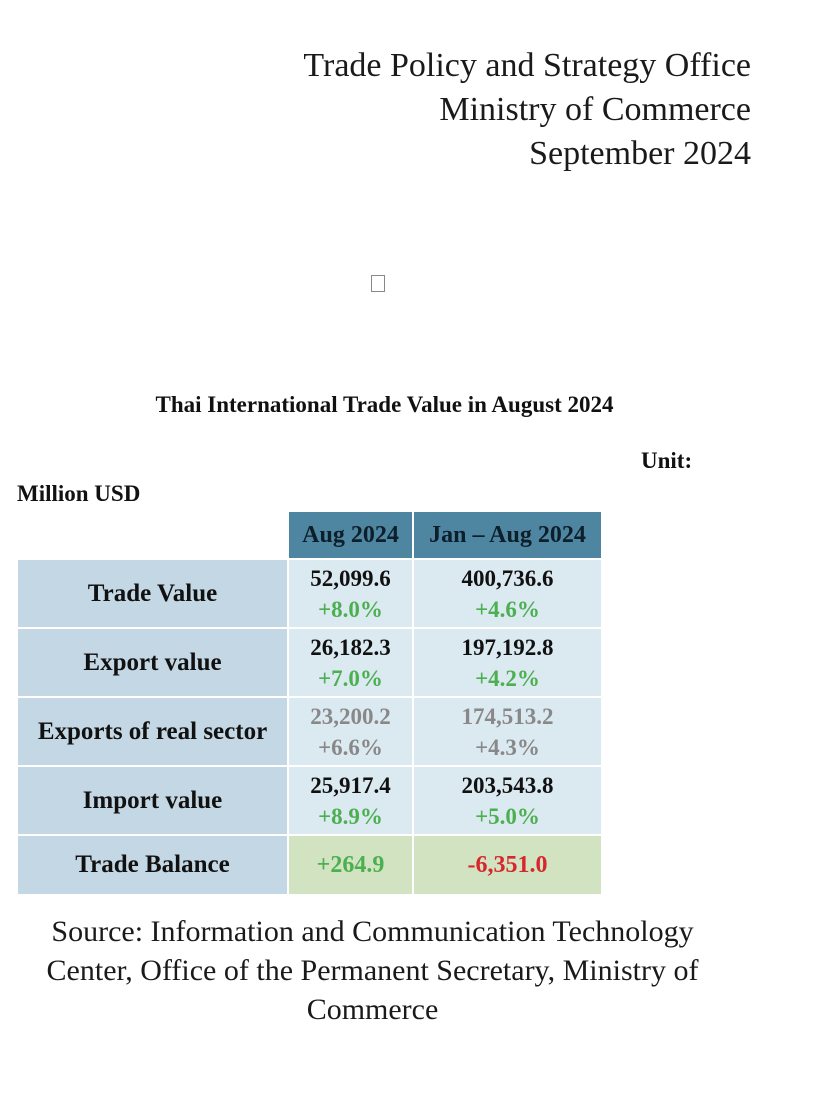 The image size is (813, 1100). Describe the element at coordinates (507, 716) in the screenshot. I see `ytd-value: 174,513.2` at that location.